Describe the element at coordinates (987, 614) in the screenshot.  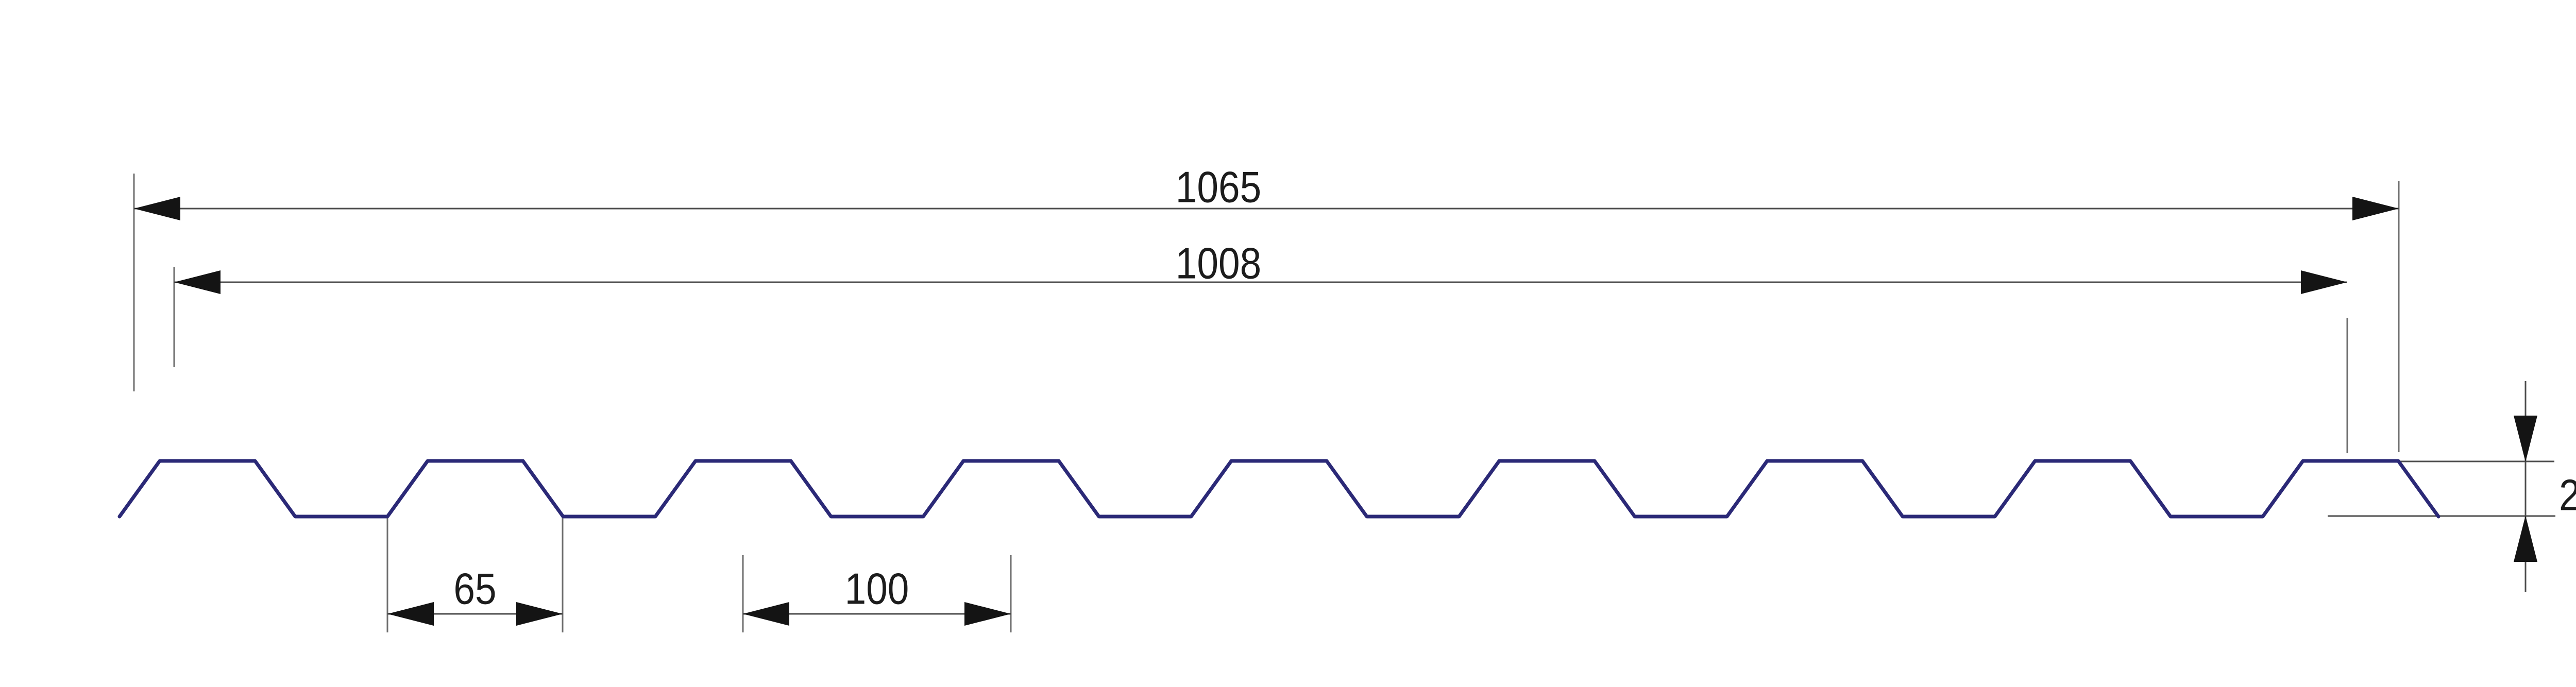
I see `dimension-arrow-pitch-right` at that location.